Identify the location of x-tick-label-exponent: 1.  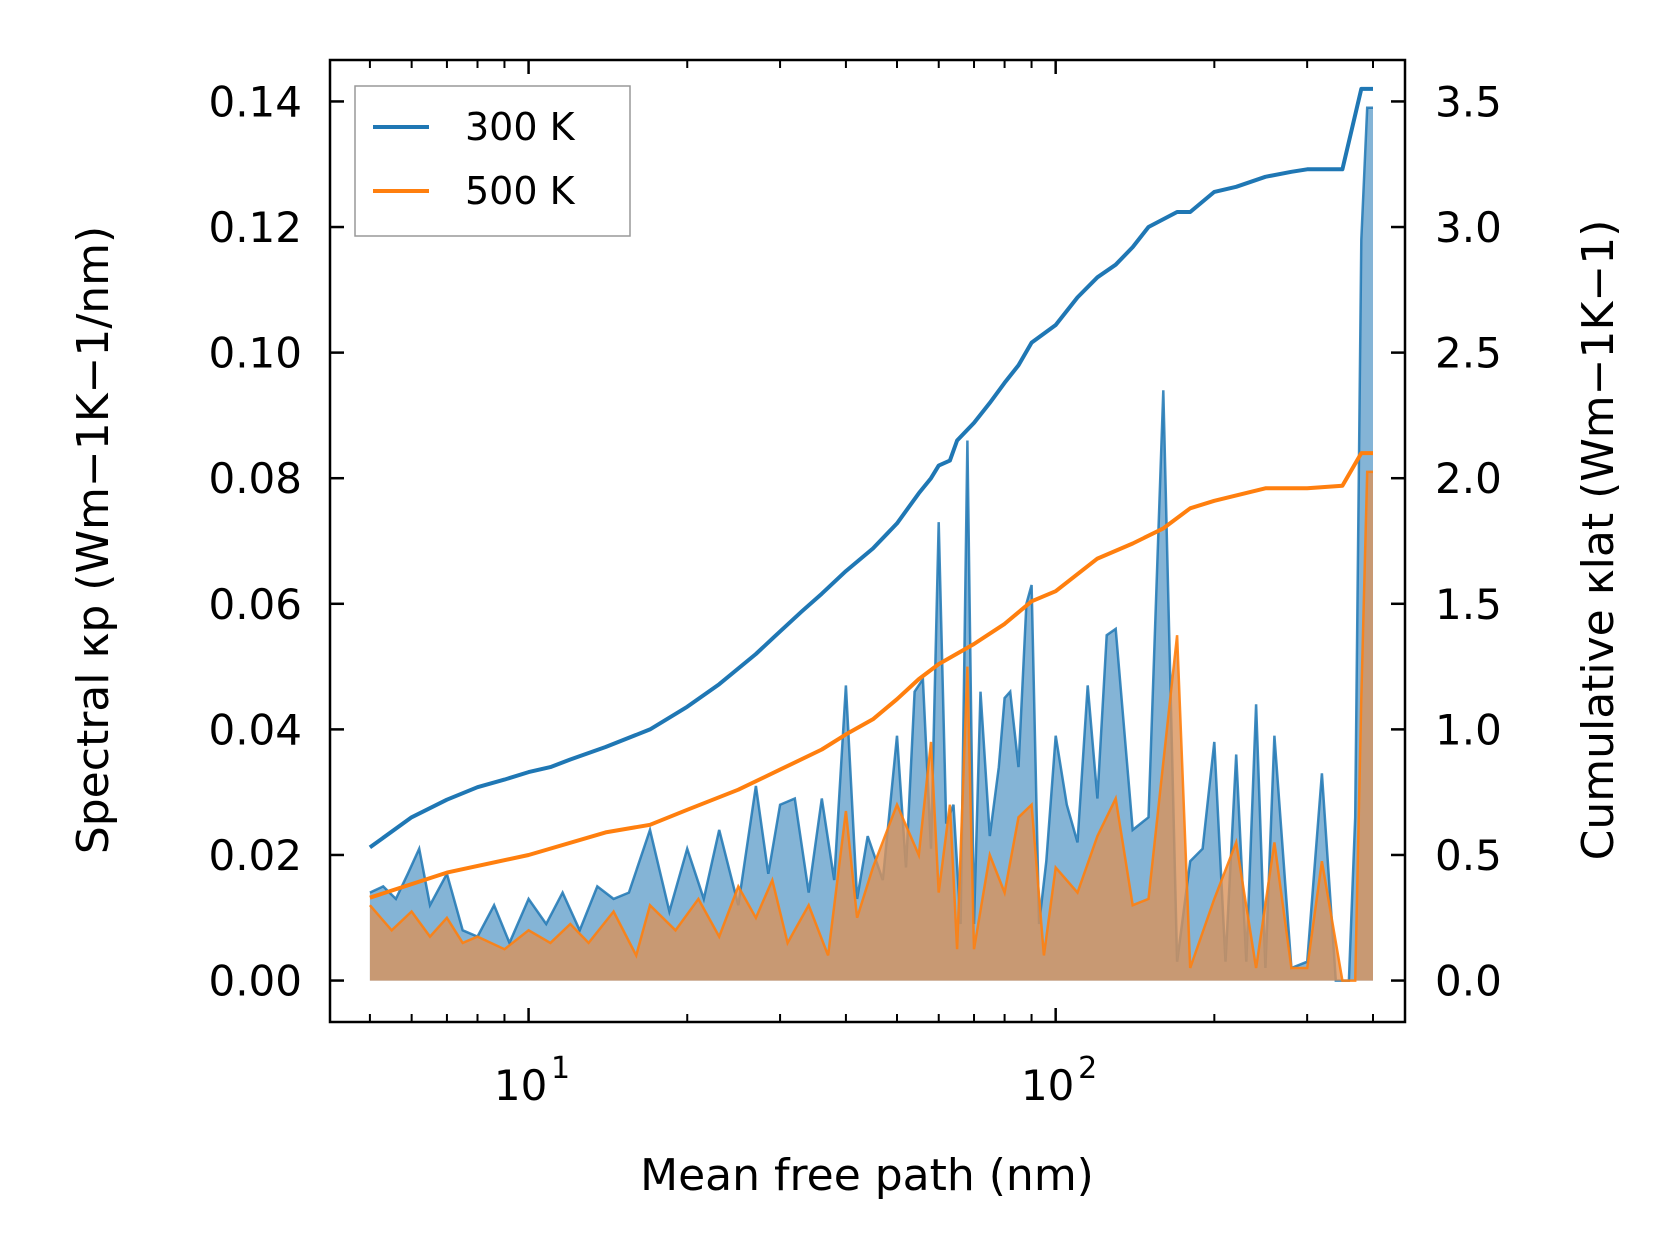
(560, 1068).